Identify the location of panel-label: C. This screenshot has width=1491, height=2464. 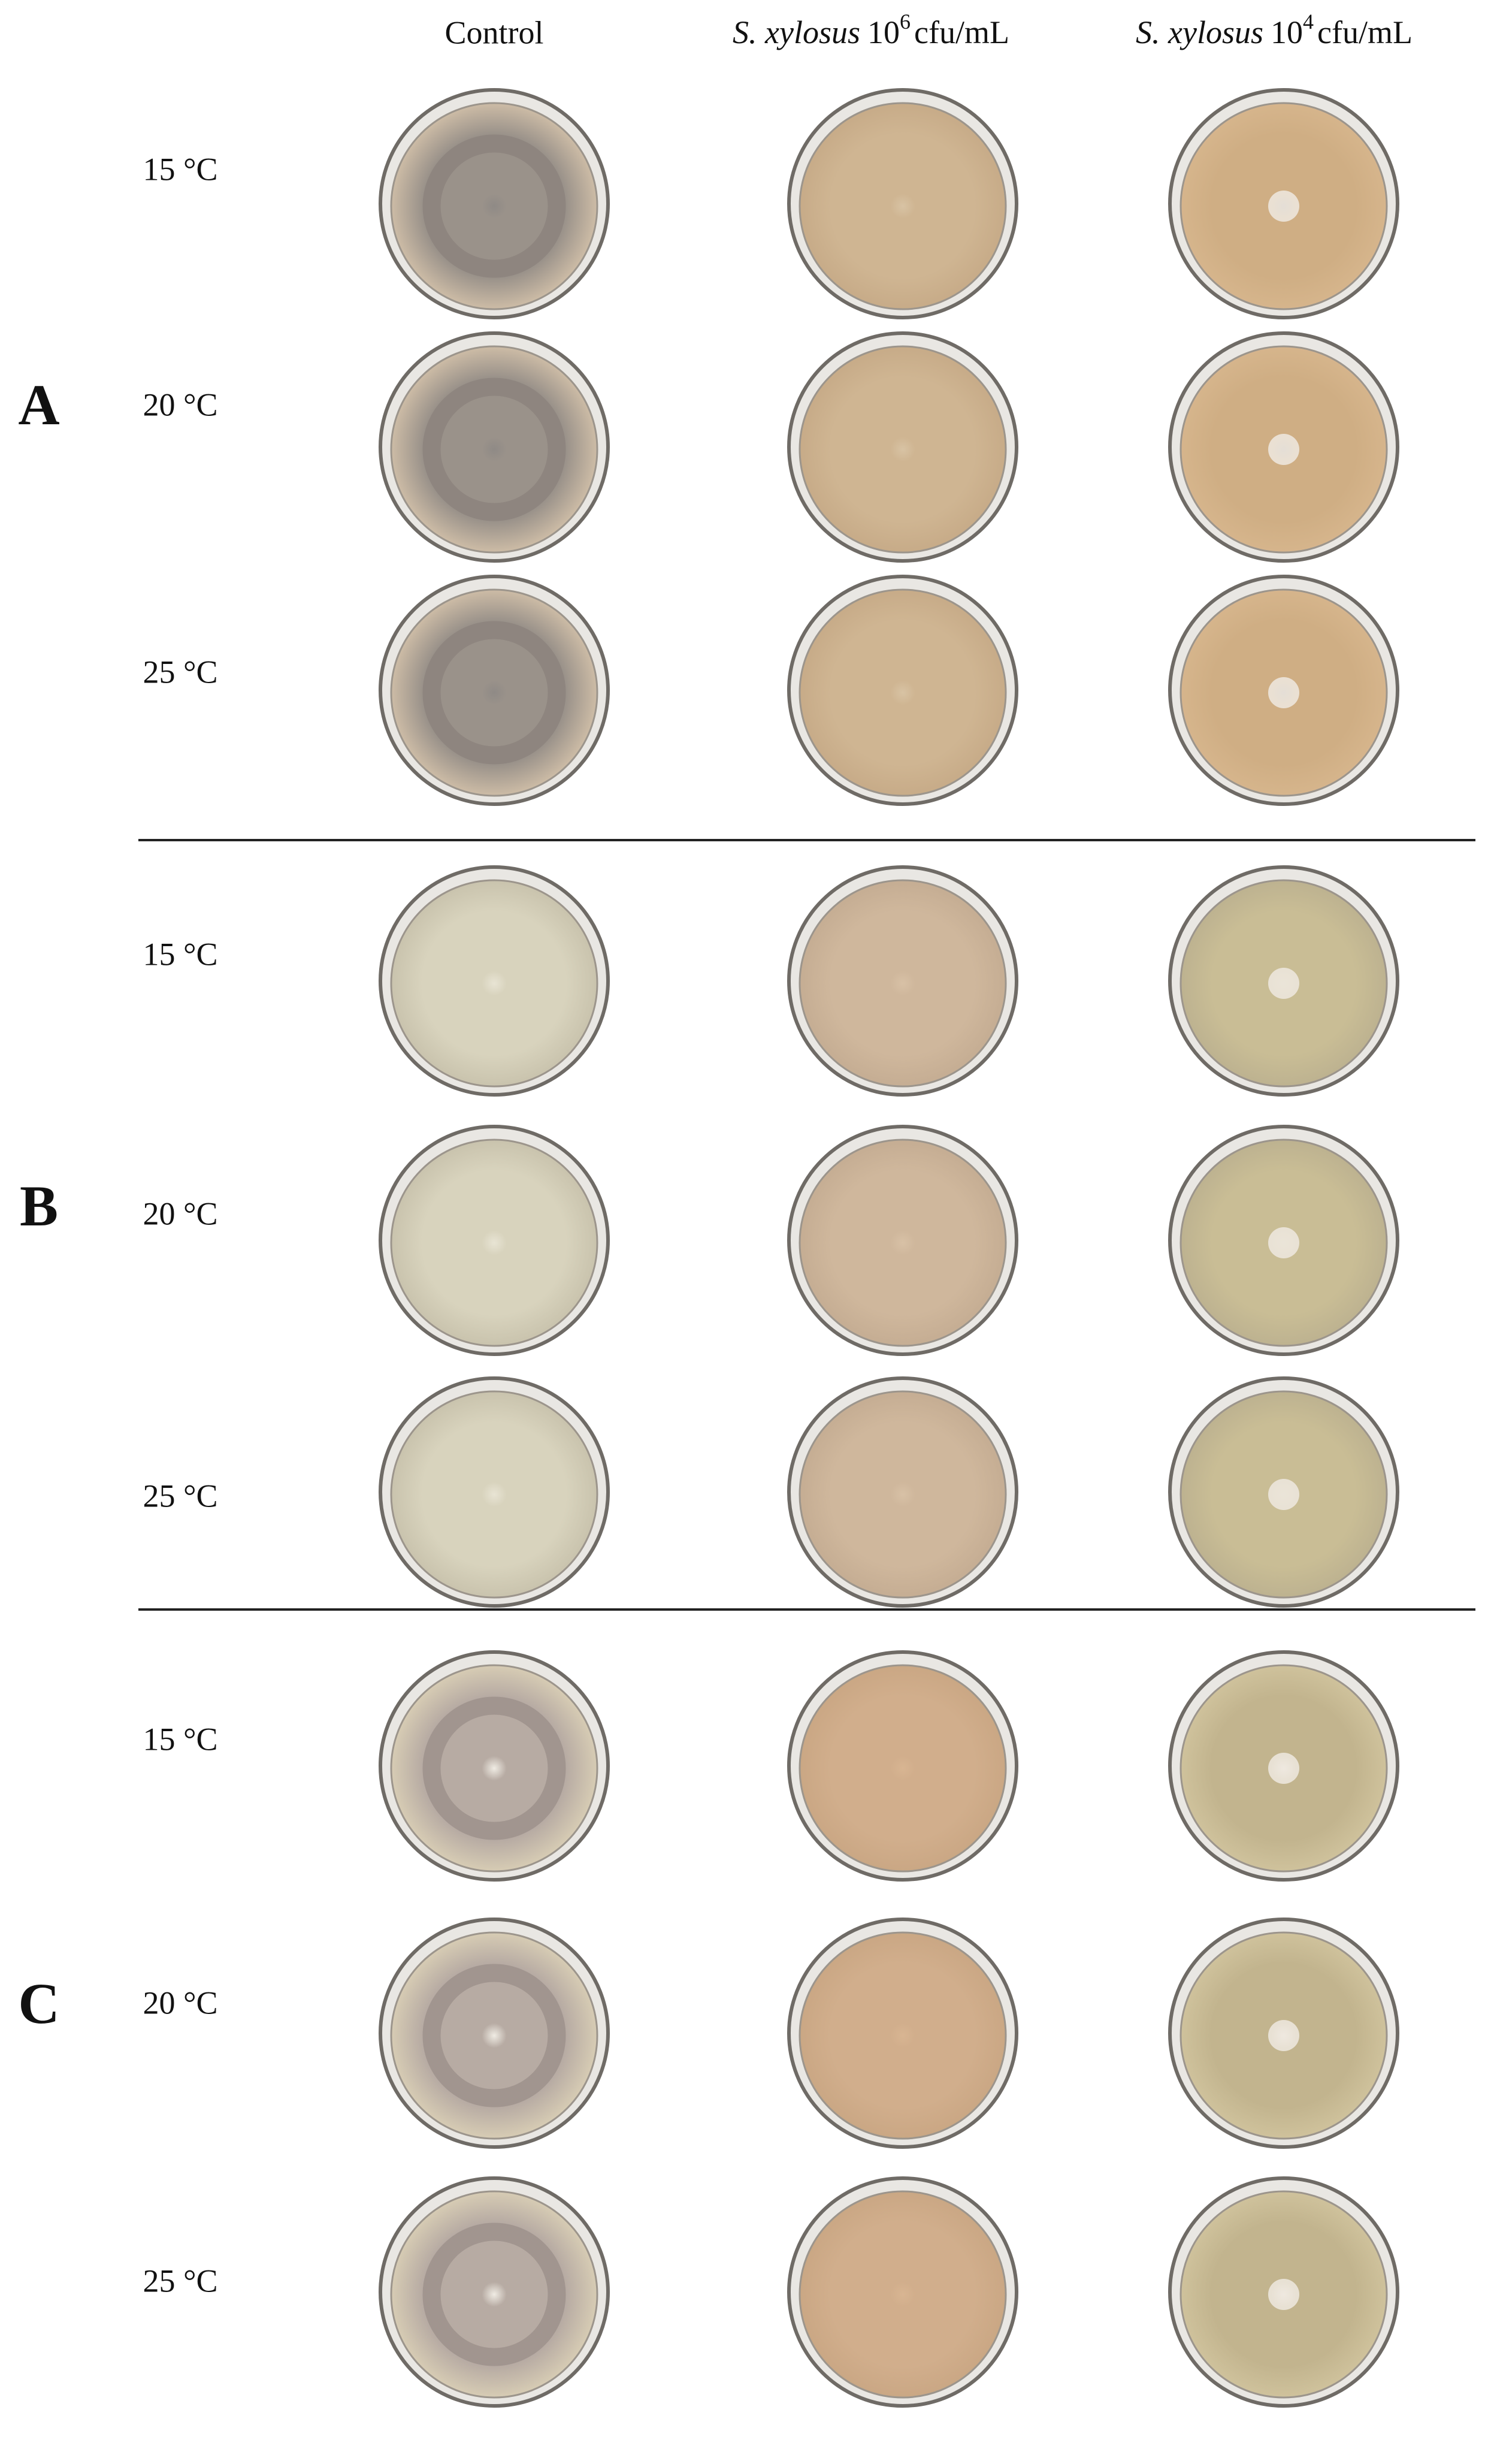
(39, 2003).